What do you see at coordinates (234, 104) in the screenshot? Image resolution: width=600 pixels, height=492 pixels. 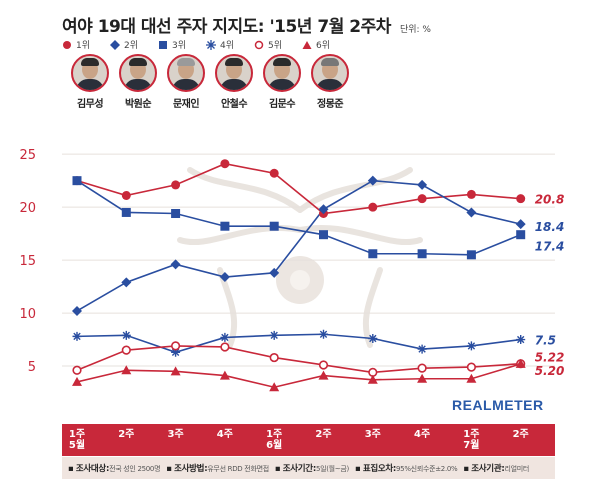 I see `candidate-name: 안철수` at bounding box center [234, 104].